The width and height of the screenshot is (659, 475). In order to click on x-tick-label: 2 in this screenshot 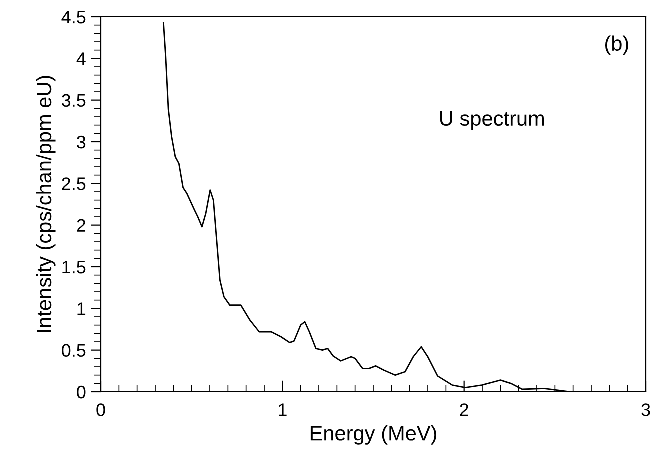, I will do `click(464, 410)`.